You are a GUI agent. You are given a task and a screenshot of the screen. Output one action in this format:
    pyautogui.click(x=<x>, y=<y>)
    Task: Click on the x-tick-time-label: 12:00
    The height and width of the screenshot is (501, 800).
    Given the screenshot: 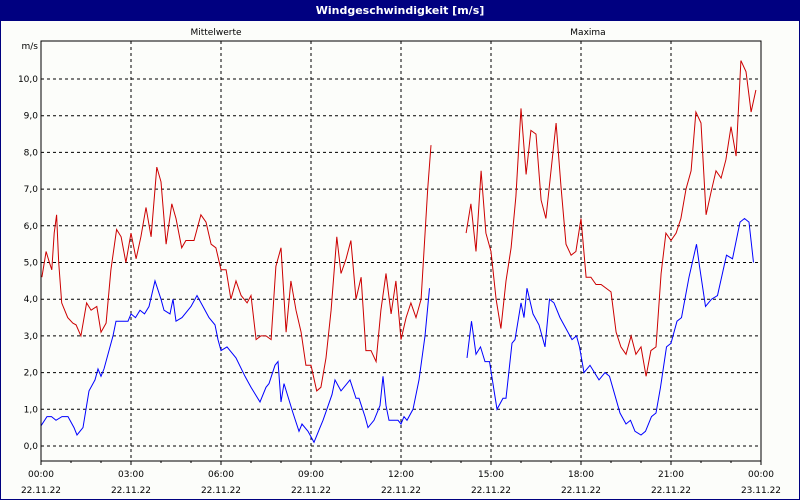 What is the action you would take?
    pyautogui.click(x=401, y=475)
    